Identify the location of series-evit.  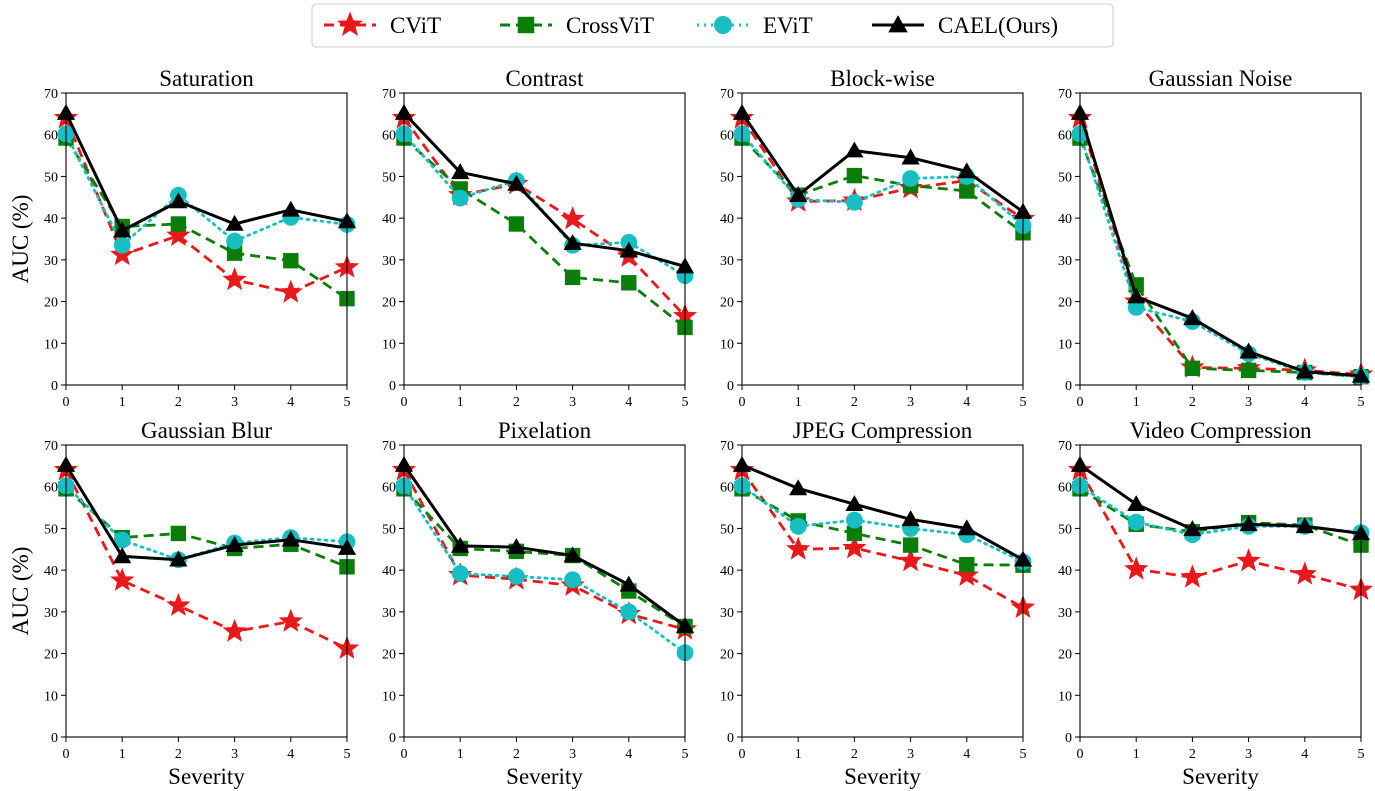
(544, 569).